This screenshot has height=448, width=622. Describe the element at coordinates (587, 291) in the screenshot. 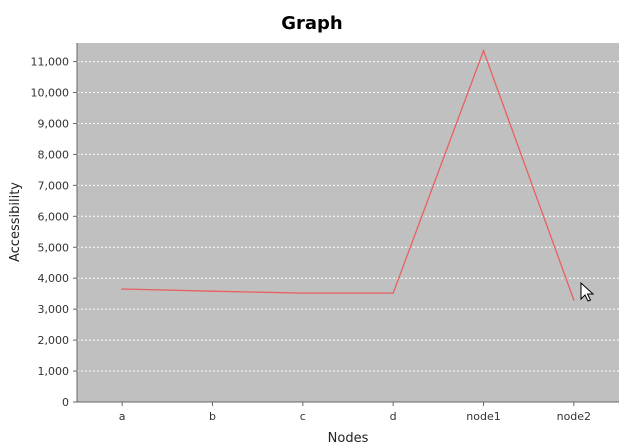

I see `mouse-cursor-icon` at that location.